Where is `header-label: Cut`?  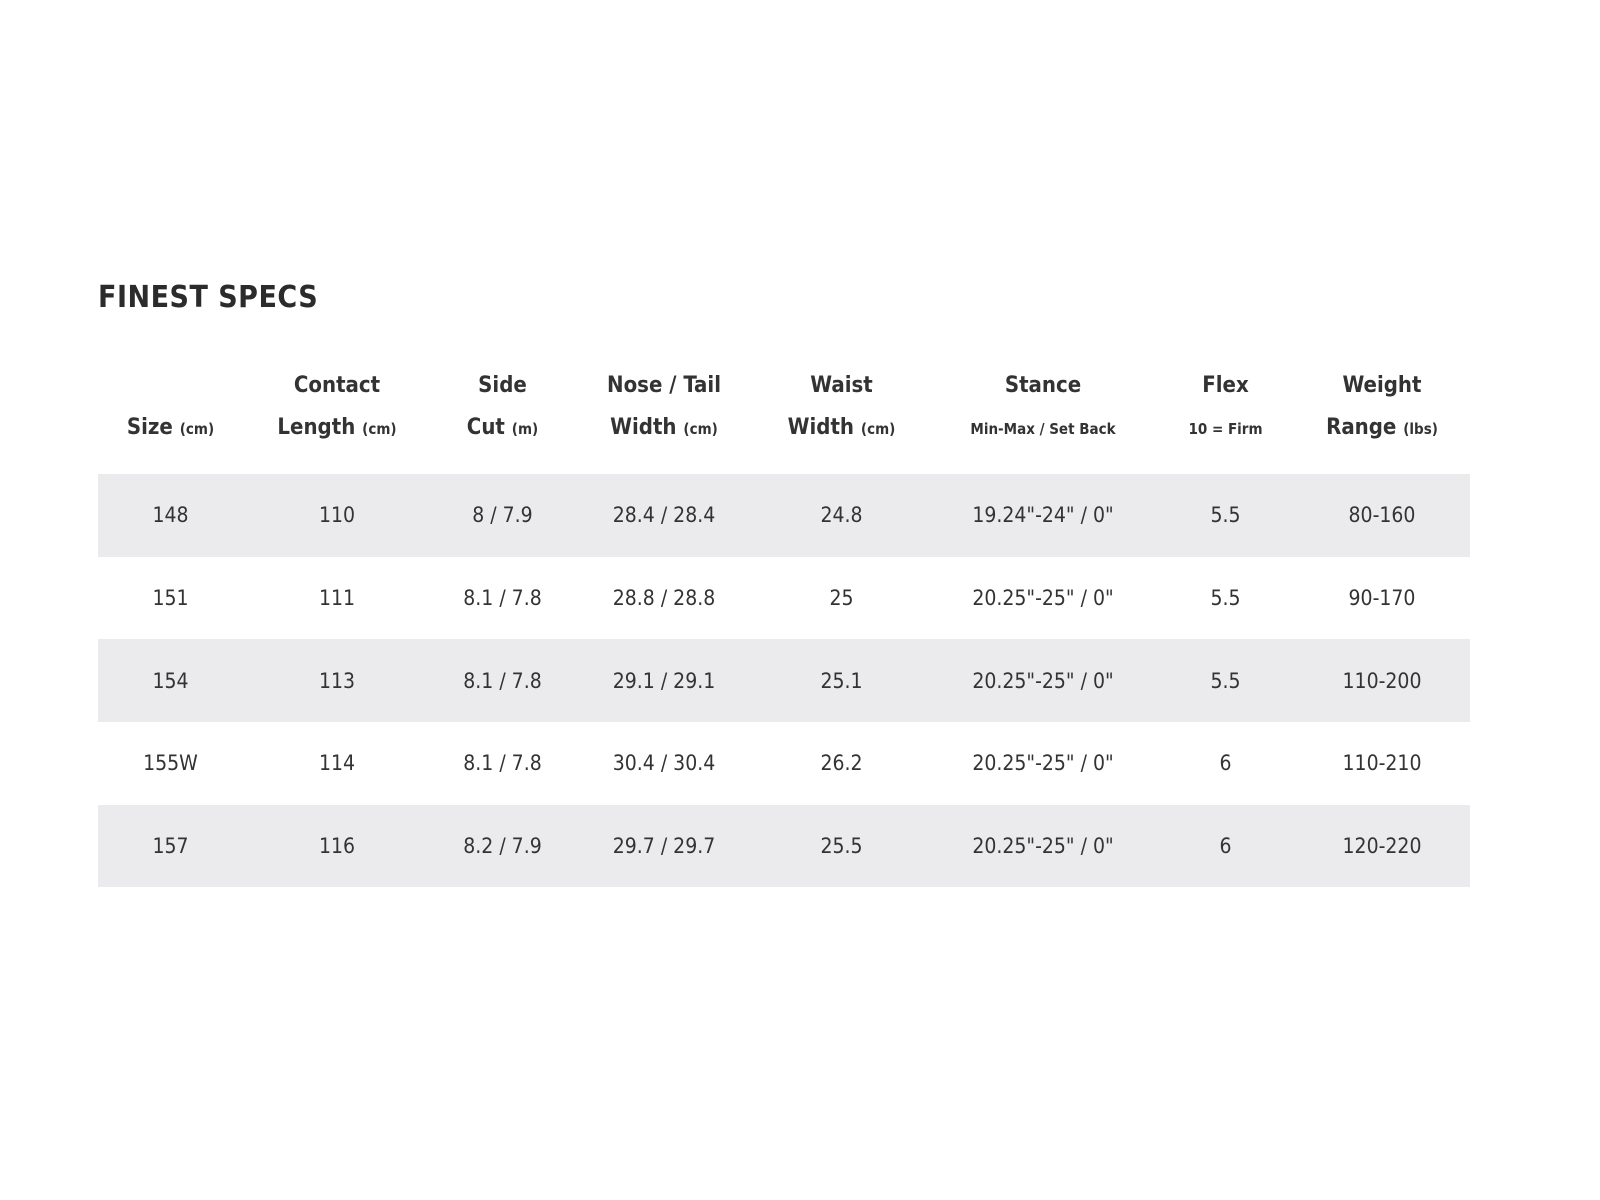 header-label: Cut is located at coordinates (485, 427).